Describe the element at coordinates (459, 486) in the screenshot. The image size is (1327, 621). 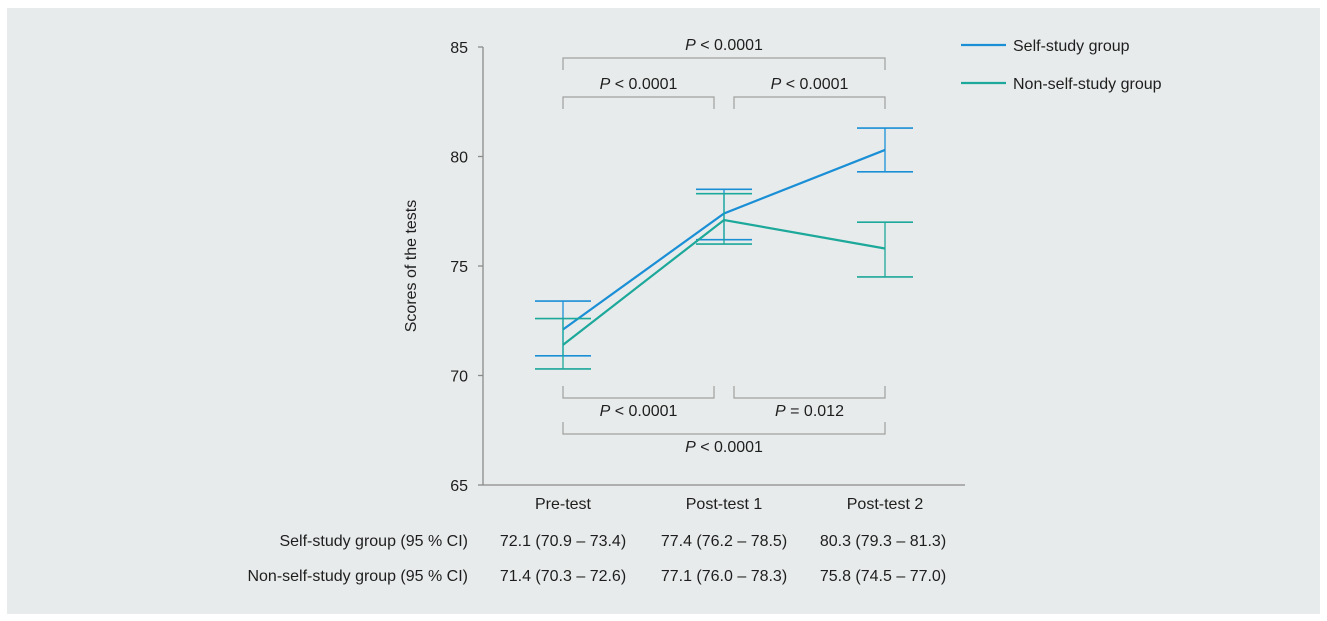
I see `y-tick-label: 65` at that location.